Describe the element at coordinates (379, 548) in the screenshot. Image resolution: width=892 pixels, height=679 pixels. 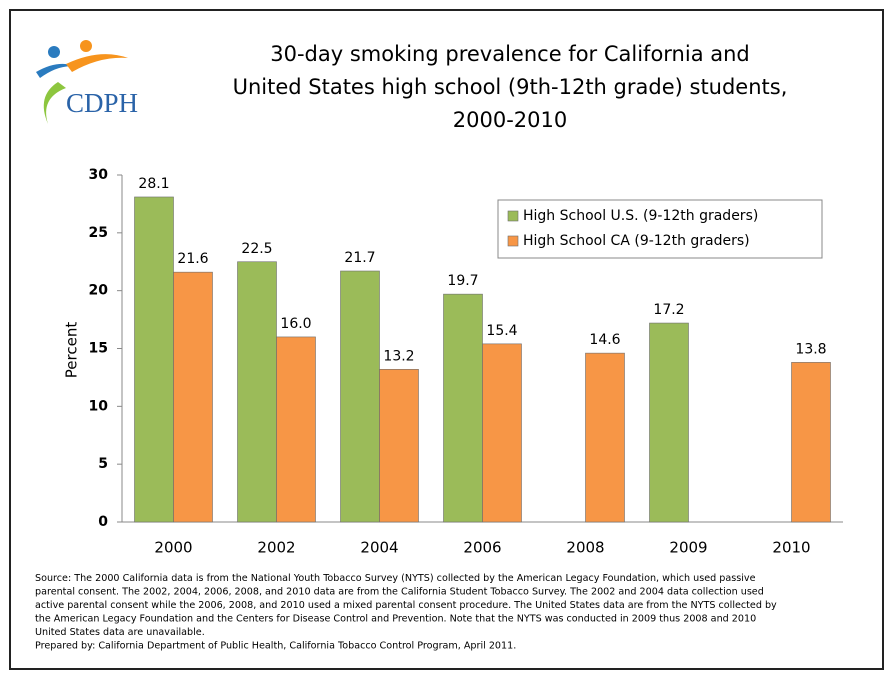
I see `x-tick-label: 2004` at that location.